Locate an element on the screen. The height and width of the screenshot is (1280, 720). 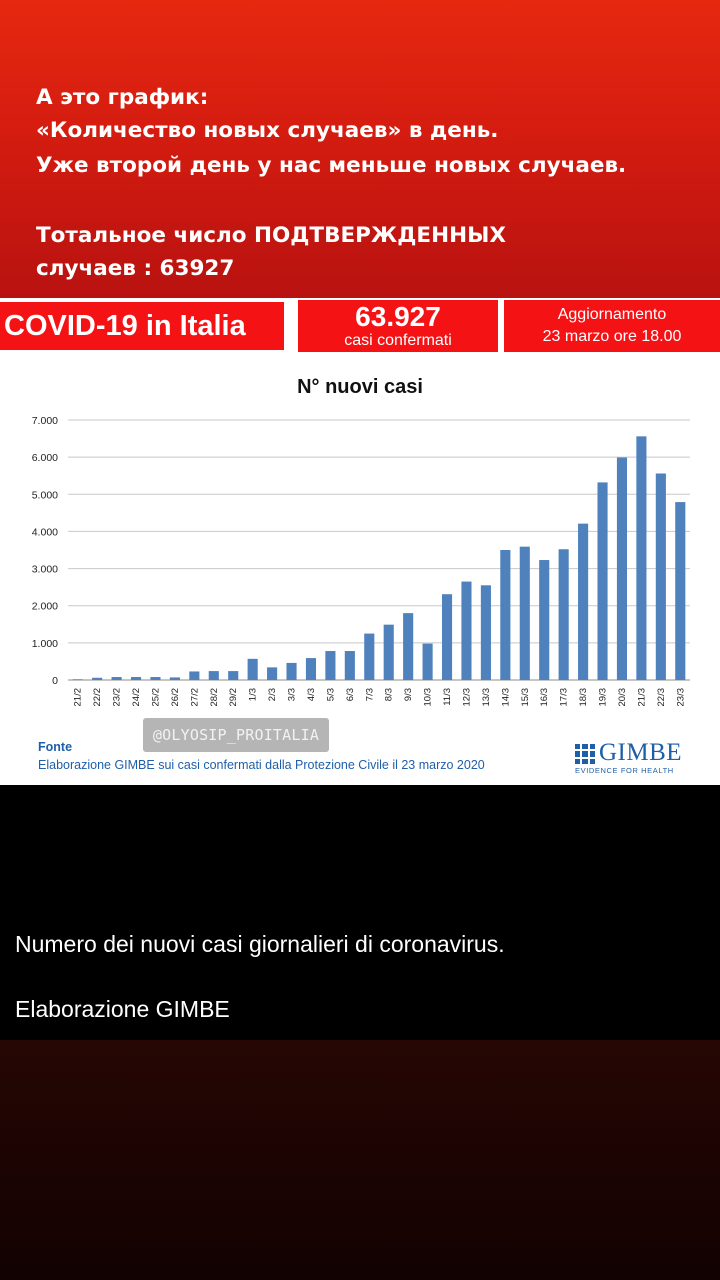
x-tick-label: 6/3 is located at coordinates (350, 694).